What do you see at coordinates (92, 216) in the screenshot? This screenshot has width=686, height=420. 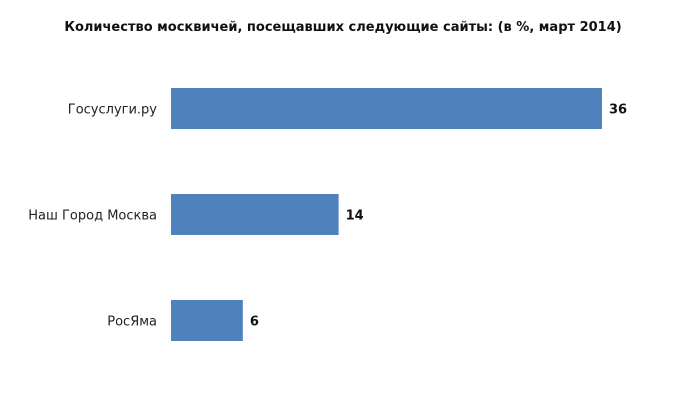 I see `category-label: Наш Город Москва` at bounding box center [92, 216].